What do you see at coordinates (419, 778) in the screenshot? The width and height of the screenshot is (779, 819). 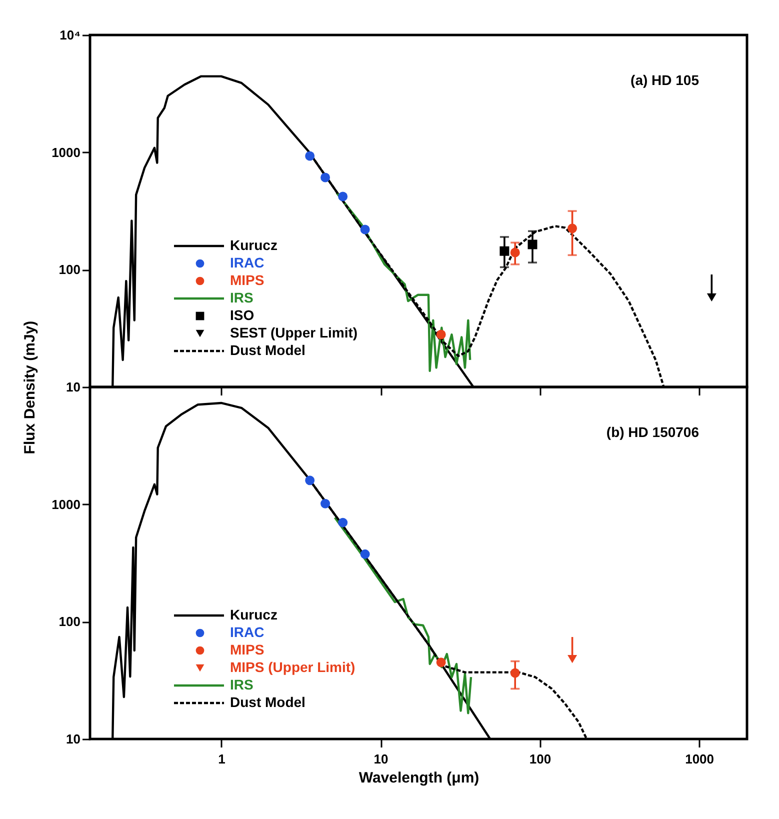 I see `x-axis-title: Wavelength (μm)` at bounding box center [419, 778].